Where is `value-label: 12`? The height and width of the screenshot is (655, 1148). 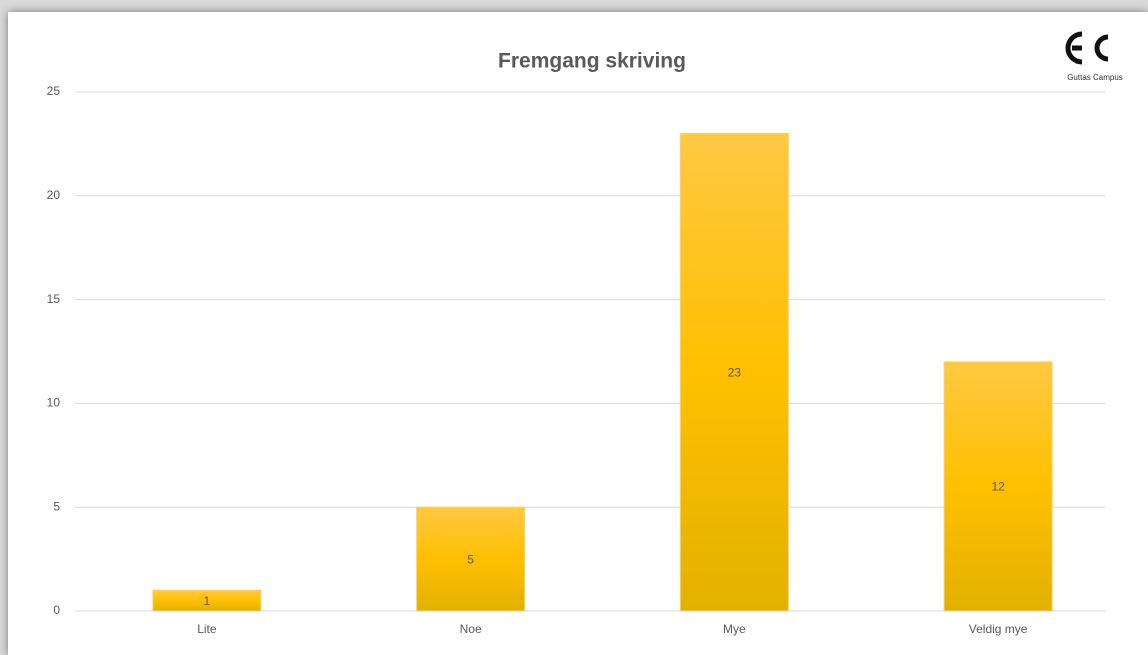 value-label: 12 is located at coordinates (998, 487).